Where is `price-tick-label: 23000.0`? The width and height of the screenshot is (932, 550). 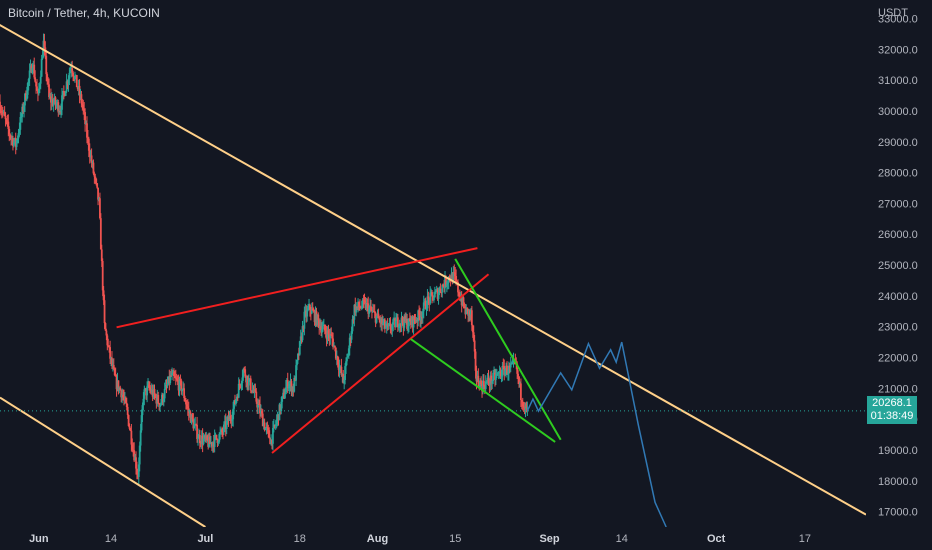 price-tick-label: 23000.0 is located at coordinates (898, 328).